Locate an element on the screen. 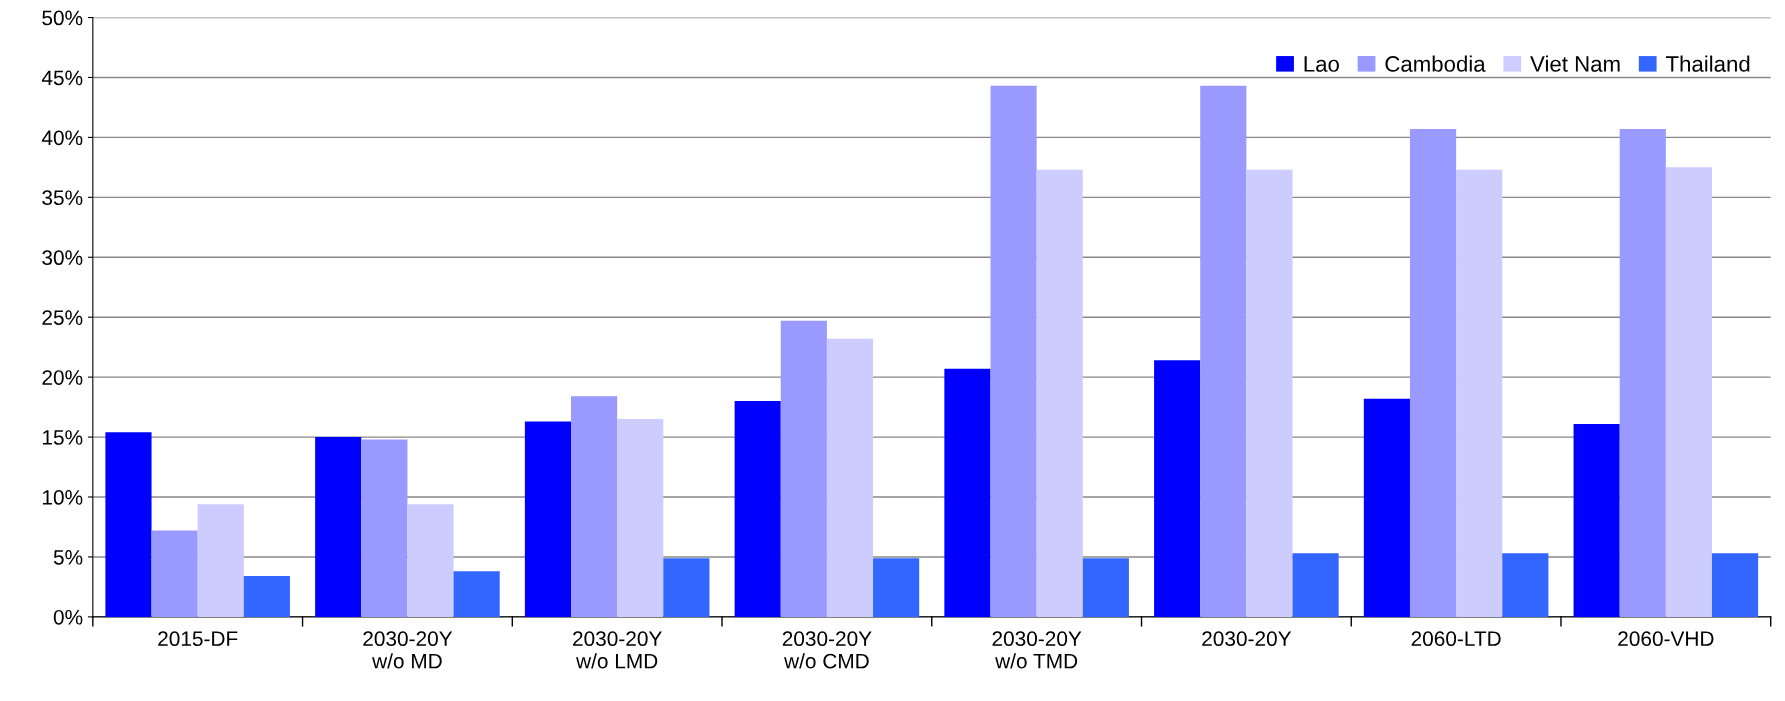  x-tick-label: 2030-20Y w/o MD is located at coordinates (408, 650).